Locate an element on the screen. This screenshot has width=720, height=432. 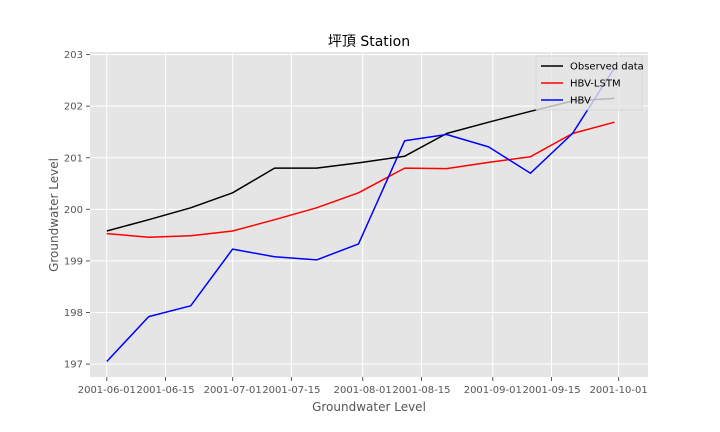
legend: Observed data HBV-LSTM HBV is located at coordinates (589, 83).